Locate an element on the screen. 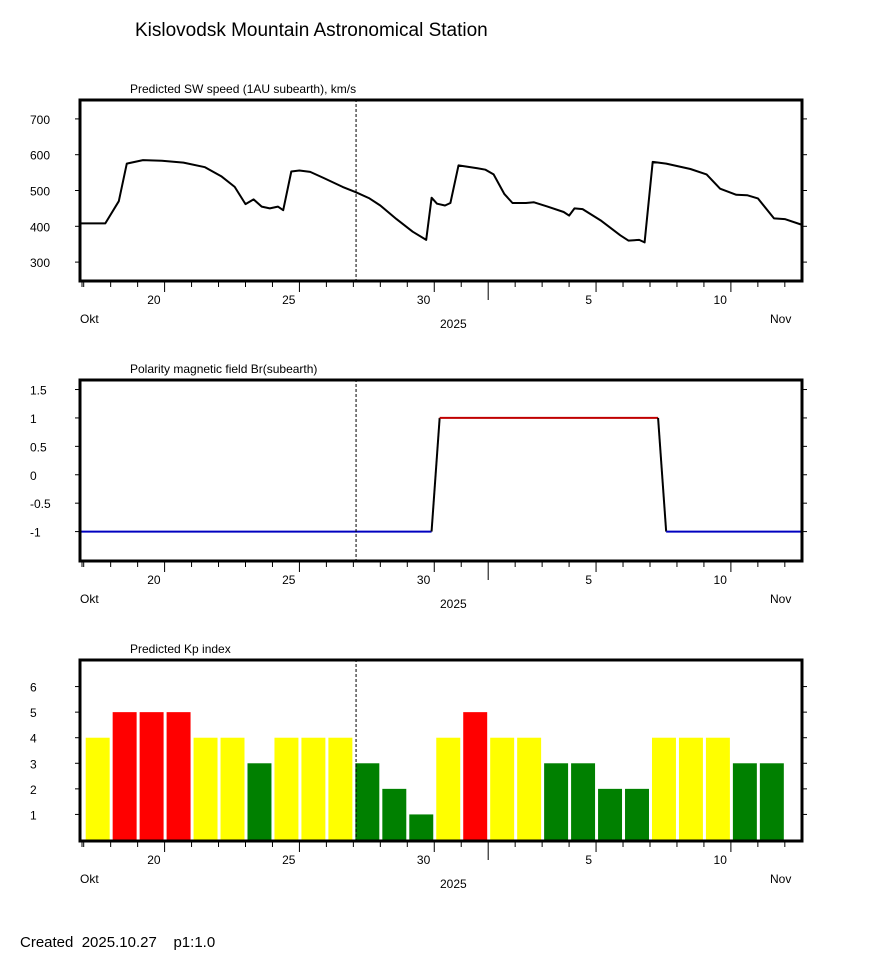  kp-ytick-label: 2 is located at coordinates (33, 790).